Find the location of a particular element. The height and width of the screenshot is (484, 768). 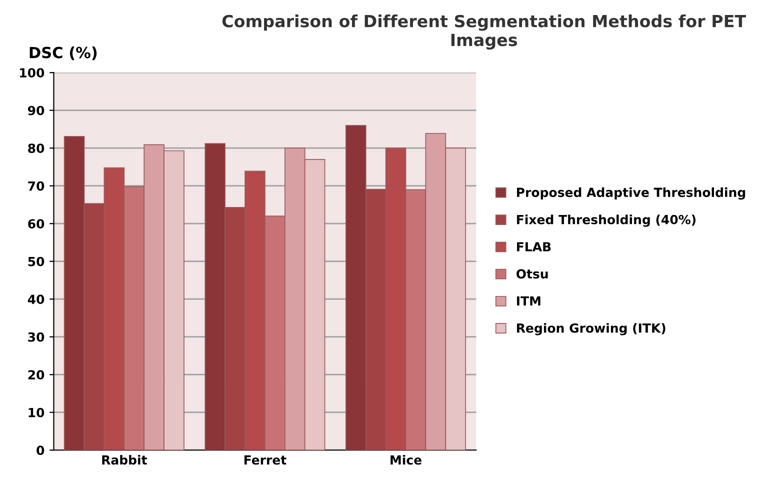

y-tick-label: 90 is located at coordinates (36, 111).